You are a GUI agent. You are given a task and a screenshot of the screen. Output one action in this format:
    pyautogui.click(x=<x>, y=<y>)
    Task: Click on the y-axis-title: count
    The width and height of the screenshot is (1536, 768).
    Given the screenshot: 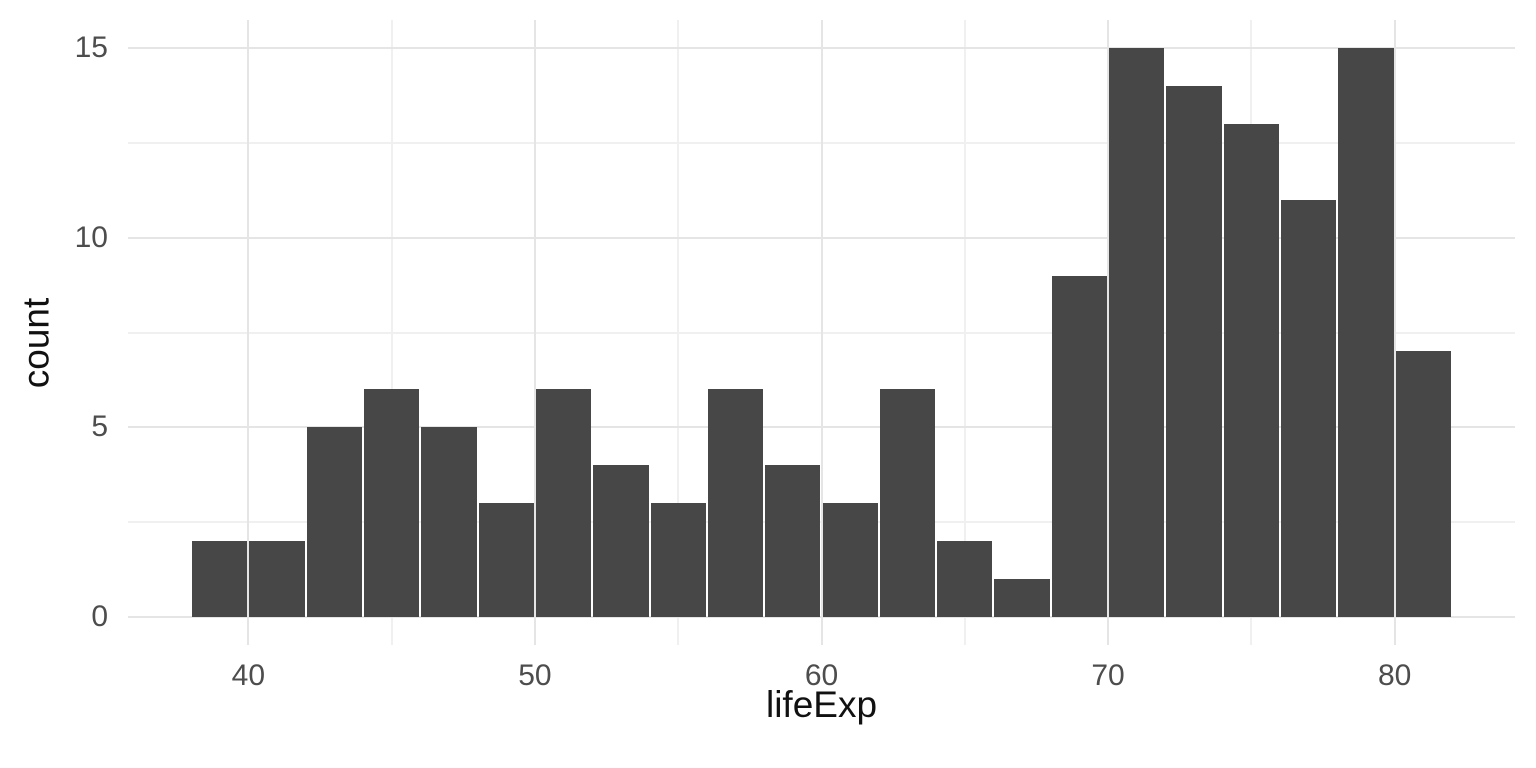 What is the action you would take?
    pyautogui.click(x=36, y=342)
    